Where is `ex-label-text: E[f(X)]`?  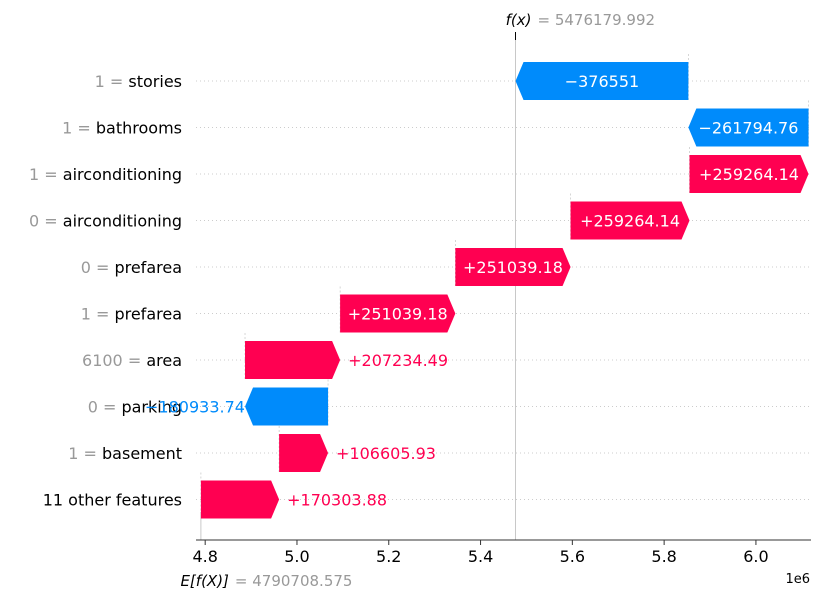 ex-label-text: E[f(X)] is located at coordinates (204, 581).